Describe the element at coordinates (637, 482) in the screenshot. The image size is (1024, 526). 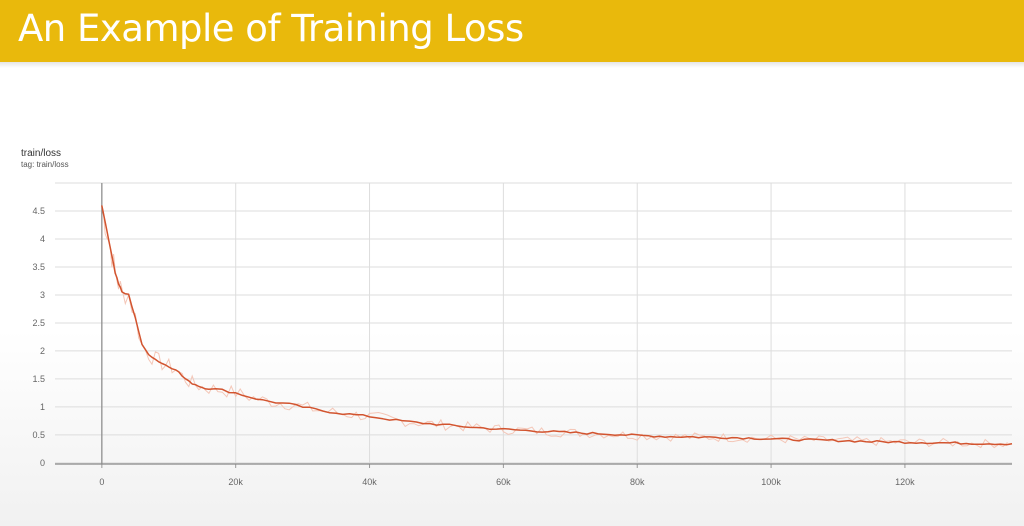
I see `x-tick-label: 80k` at that location.